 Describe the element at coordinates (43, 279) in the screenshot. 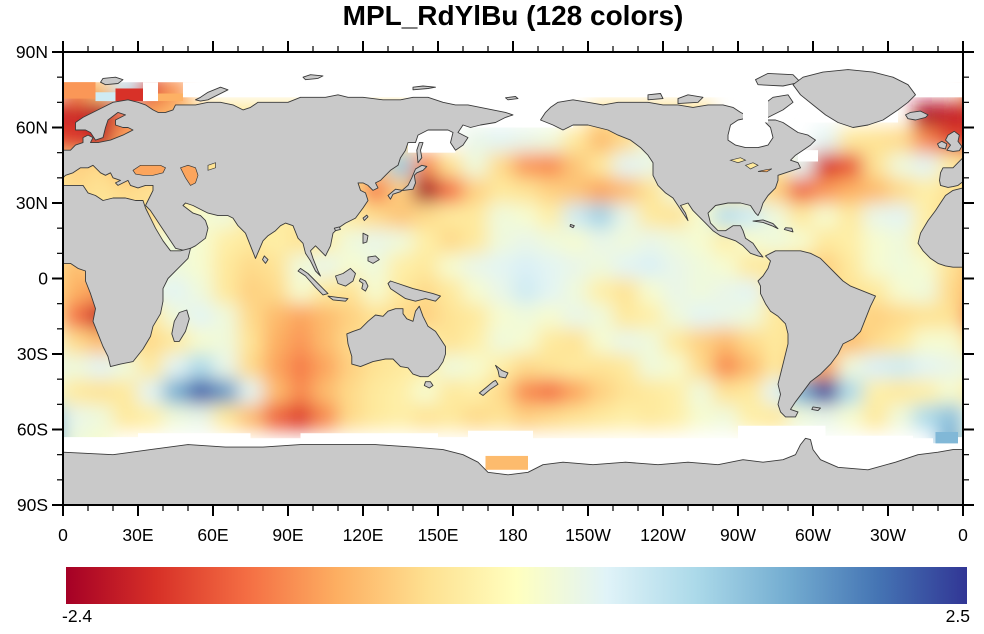

I see `y-axis-tick-label: 0` at that location.